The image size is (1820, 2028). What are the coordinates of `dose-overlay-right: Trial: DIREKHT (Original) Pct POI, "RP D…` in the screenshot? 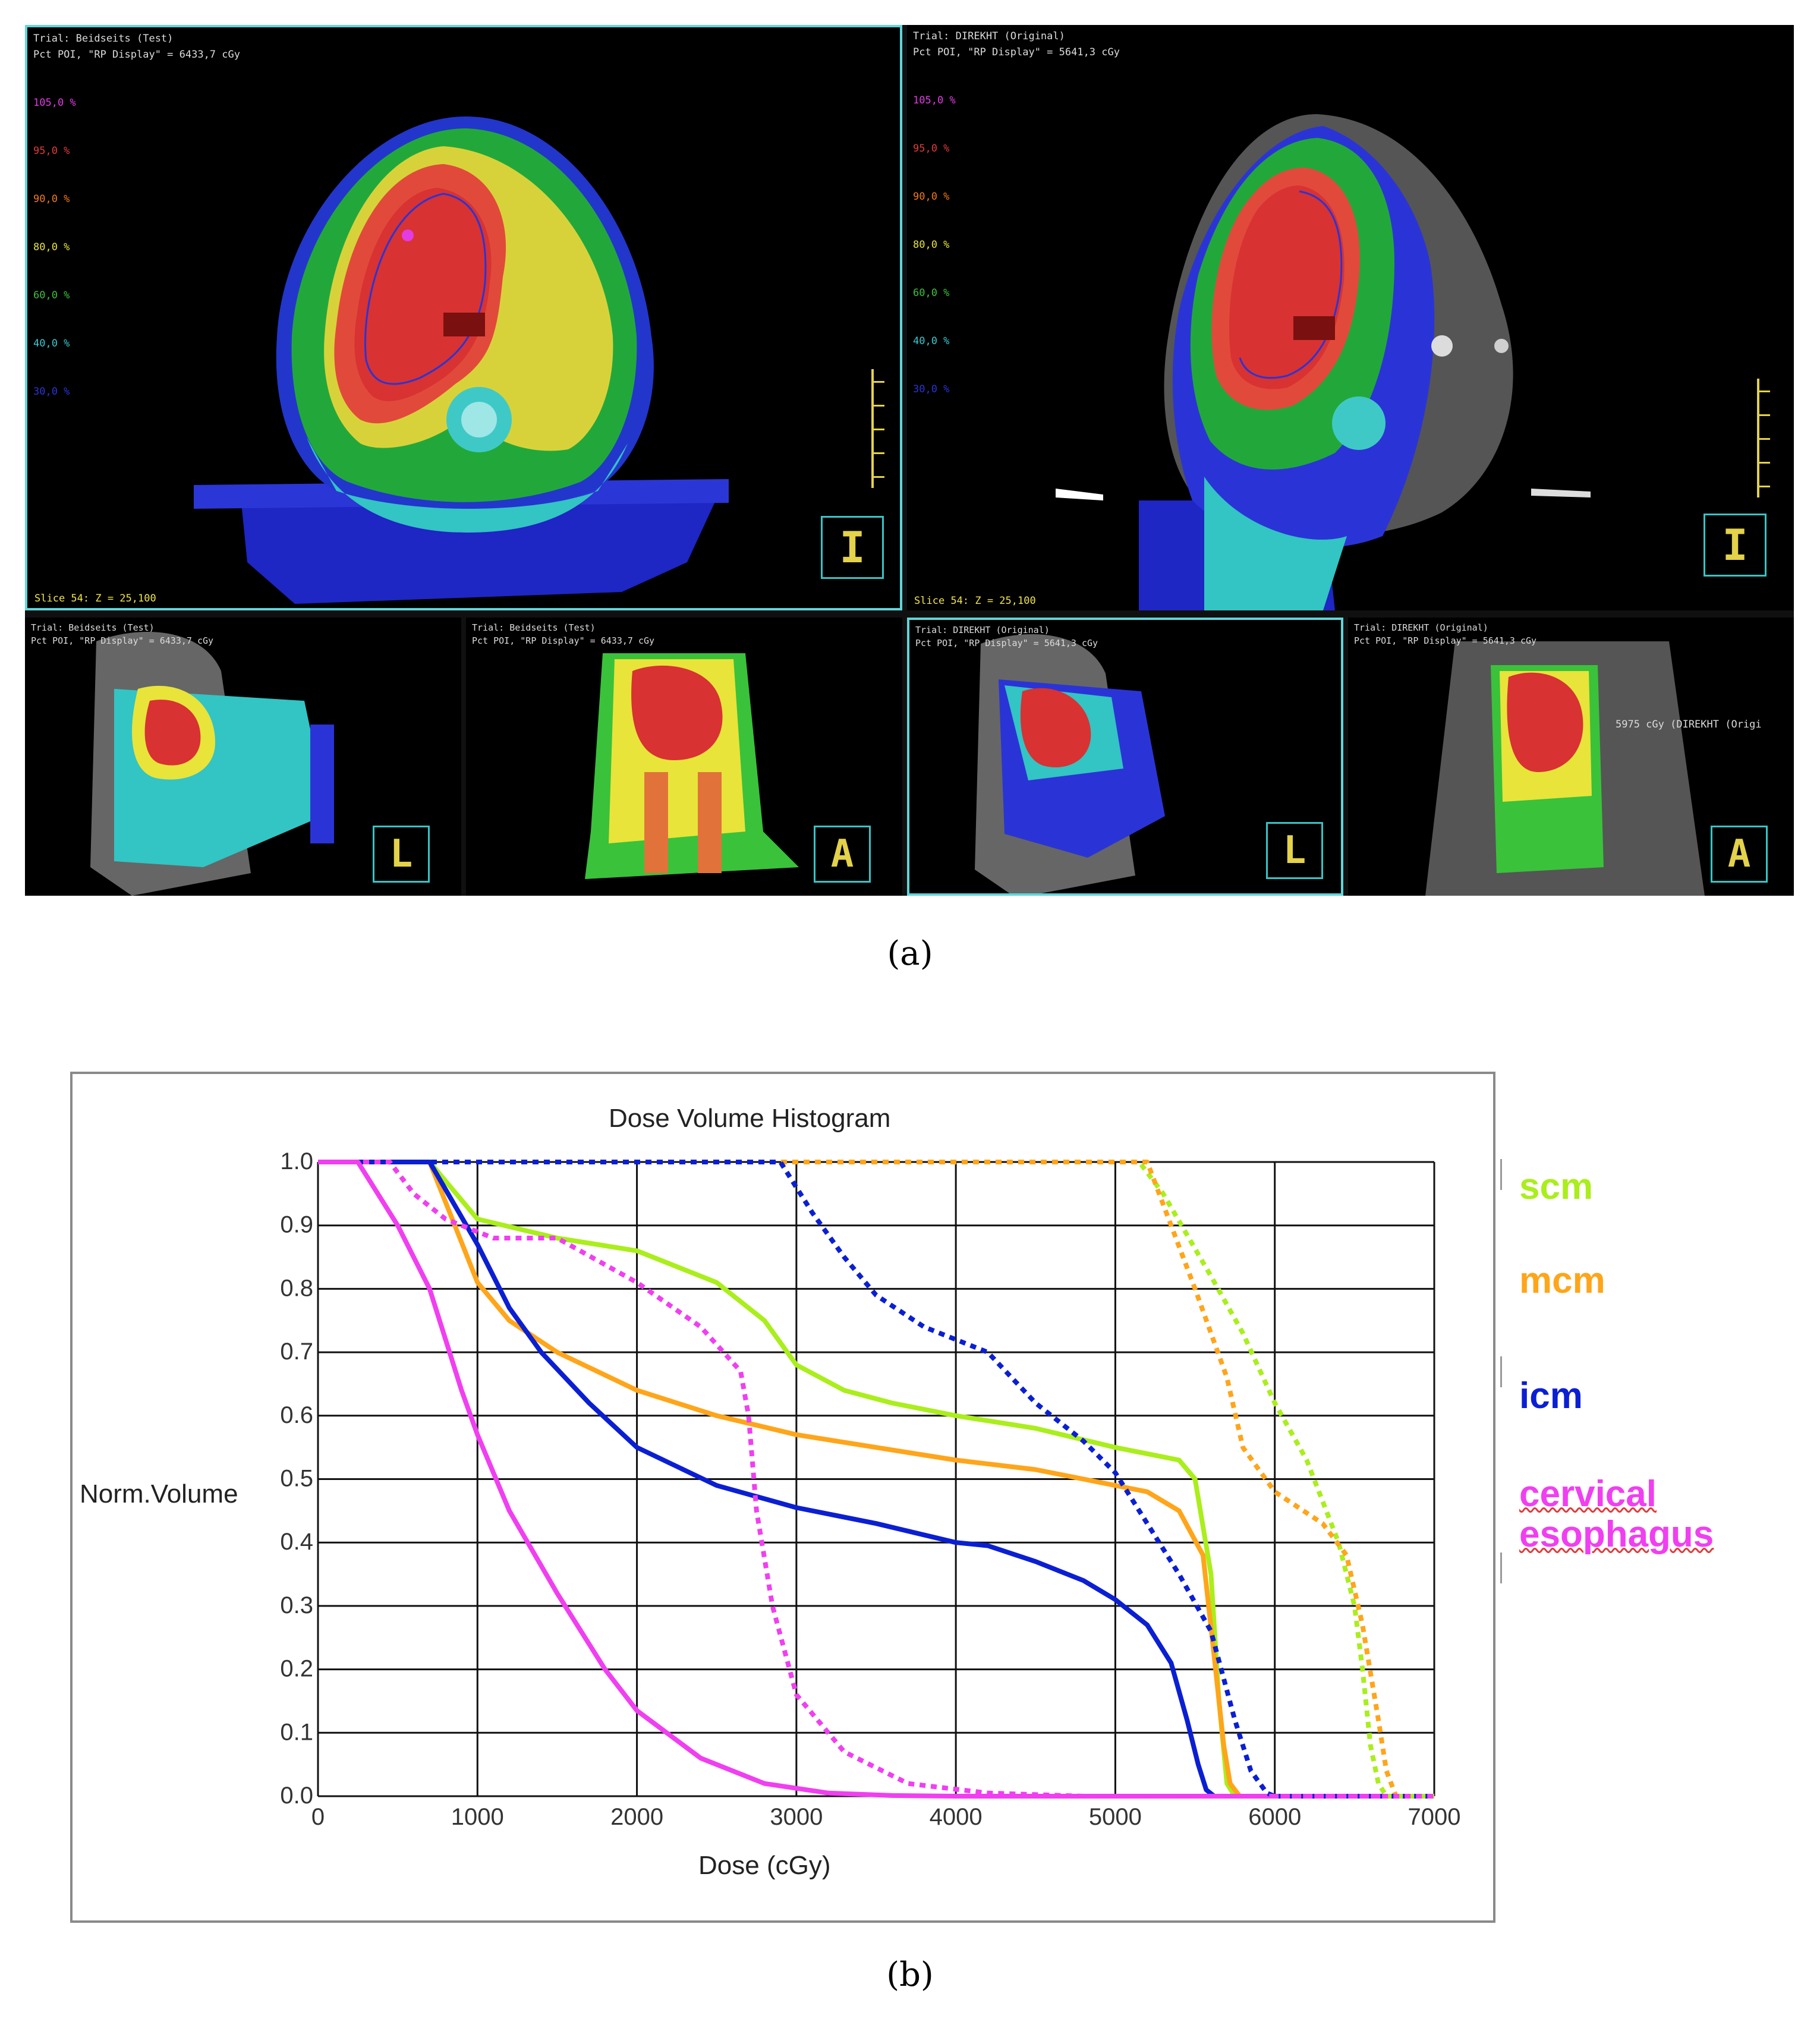 It's located at (1016, 45).